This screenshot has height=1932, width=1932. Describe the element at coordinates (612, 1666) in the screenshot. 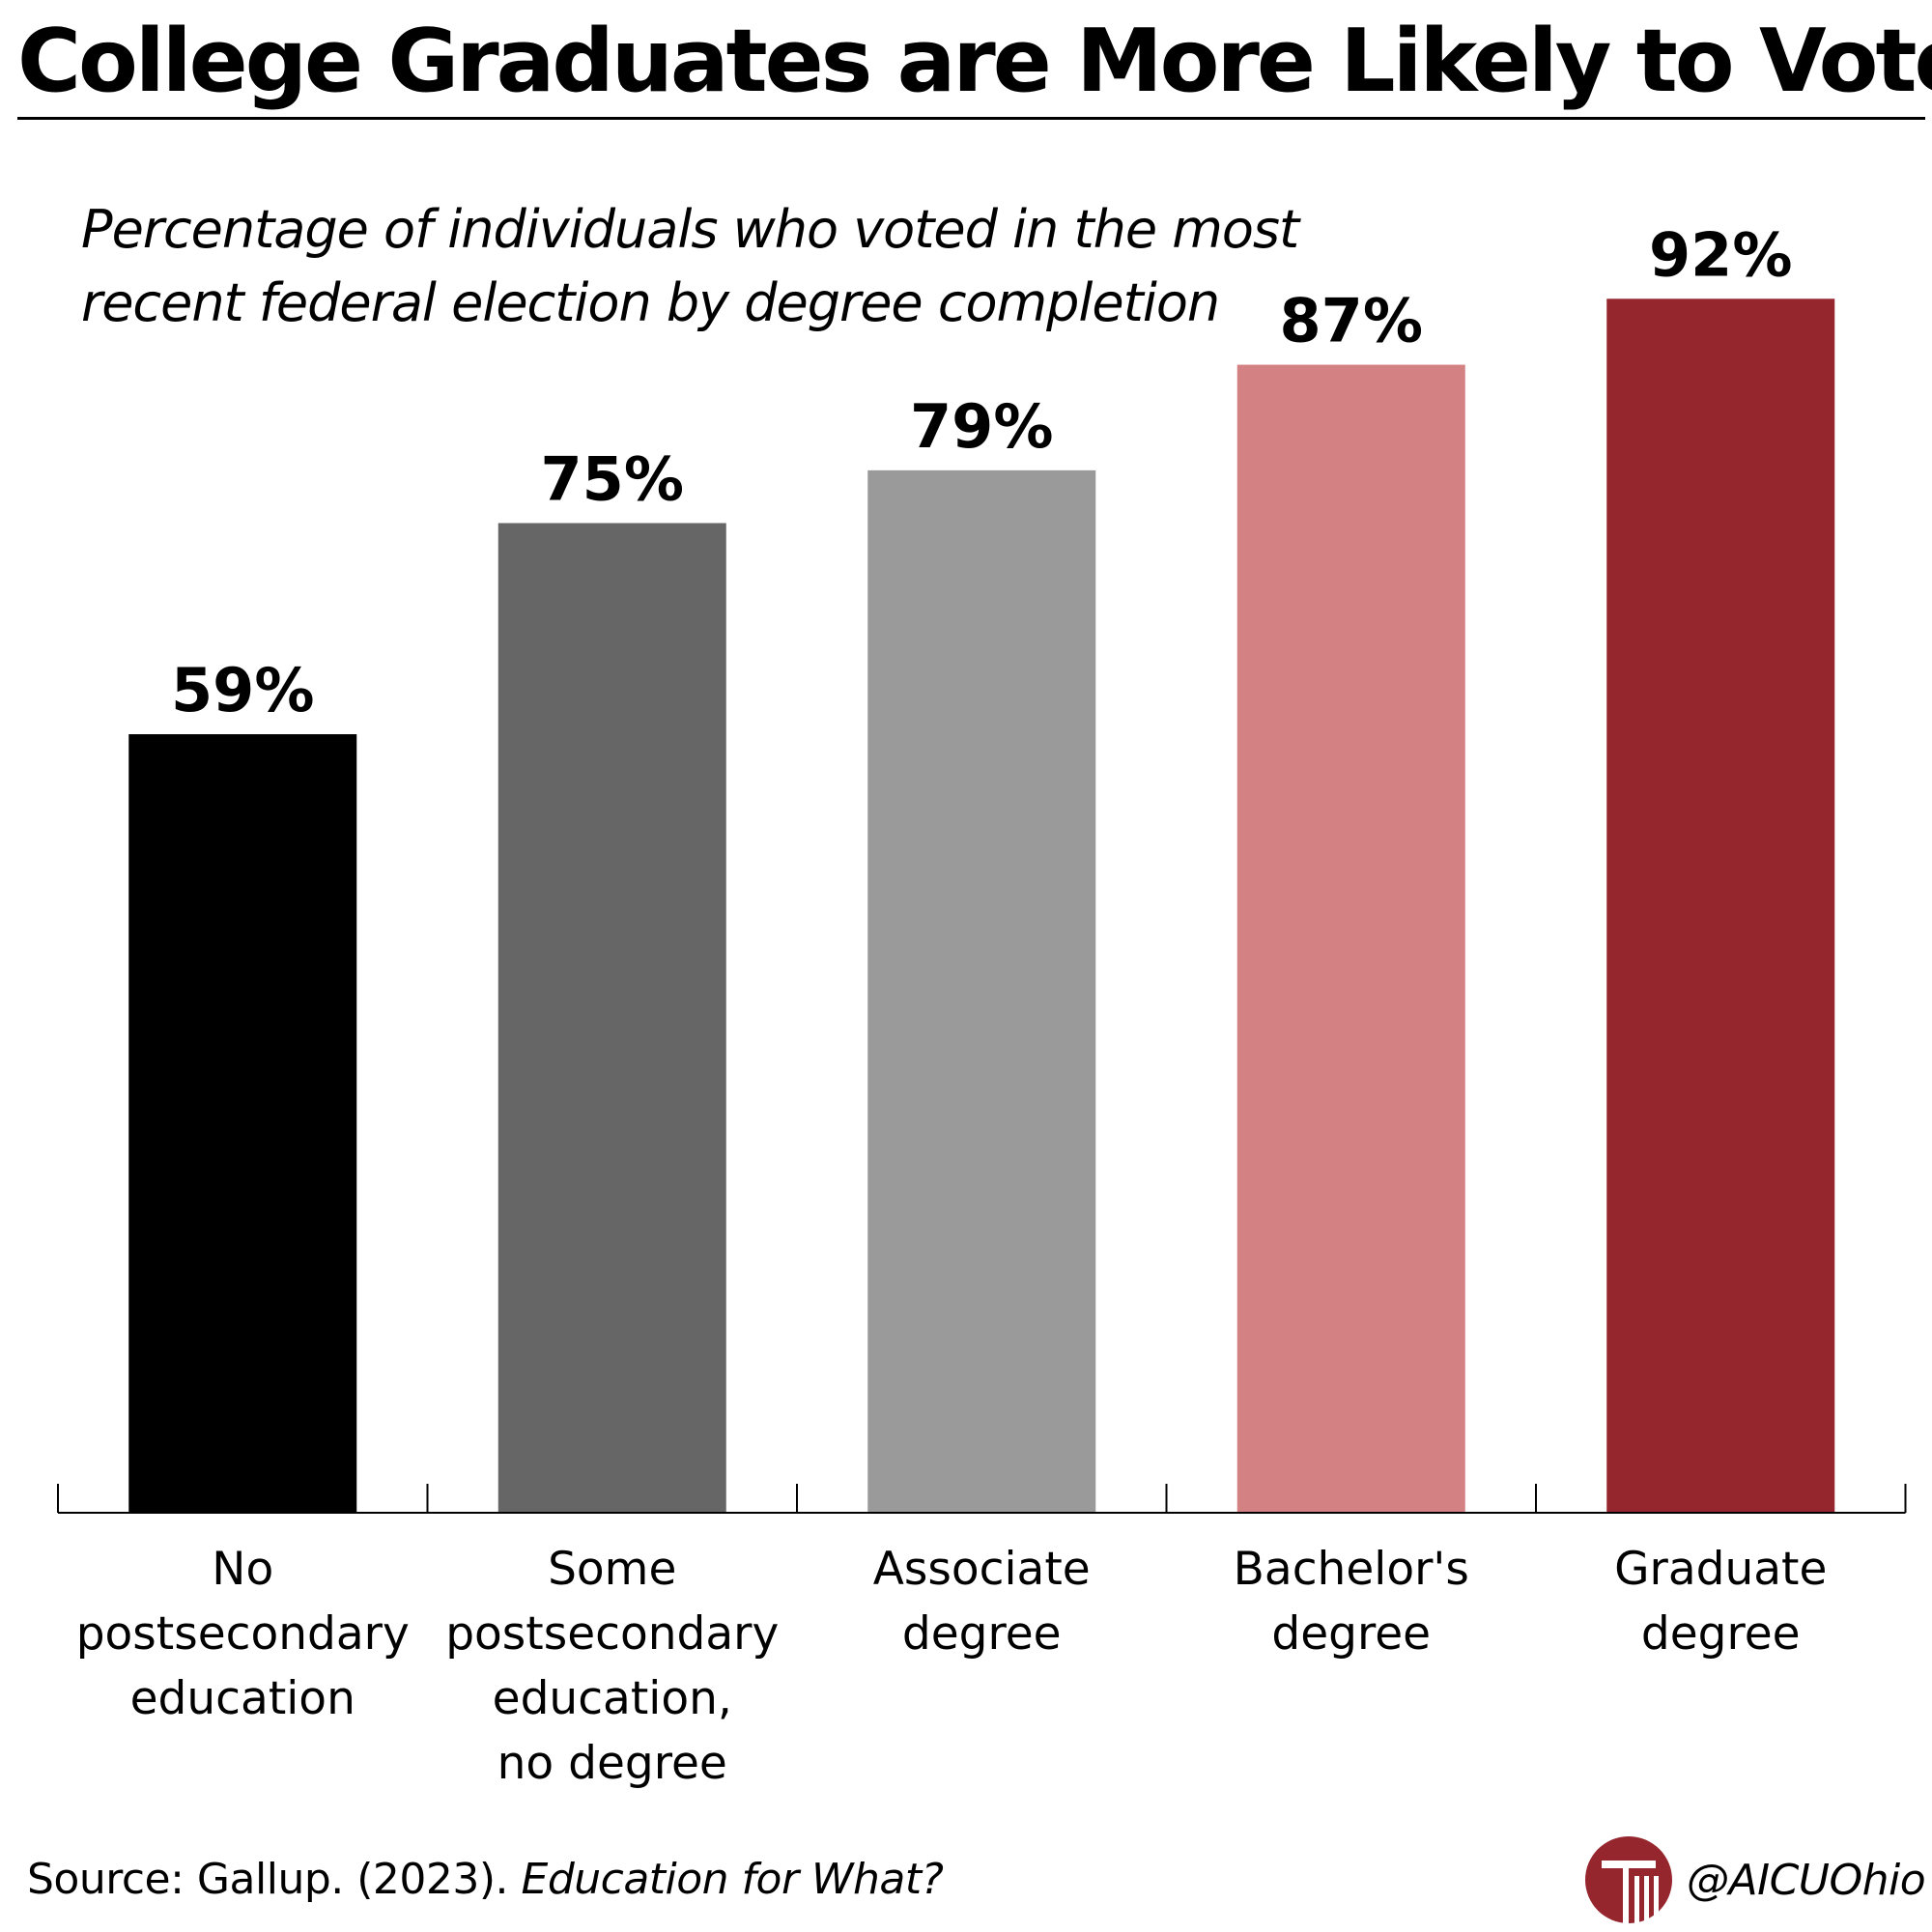

I see `category-label: Some postsecondary education, no degree` at that location.